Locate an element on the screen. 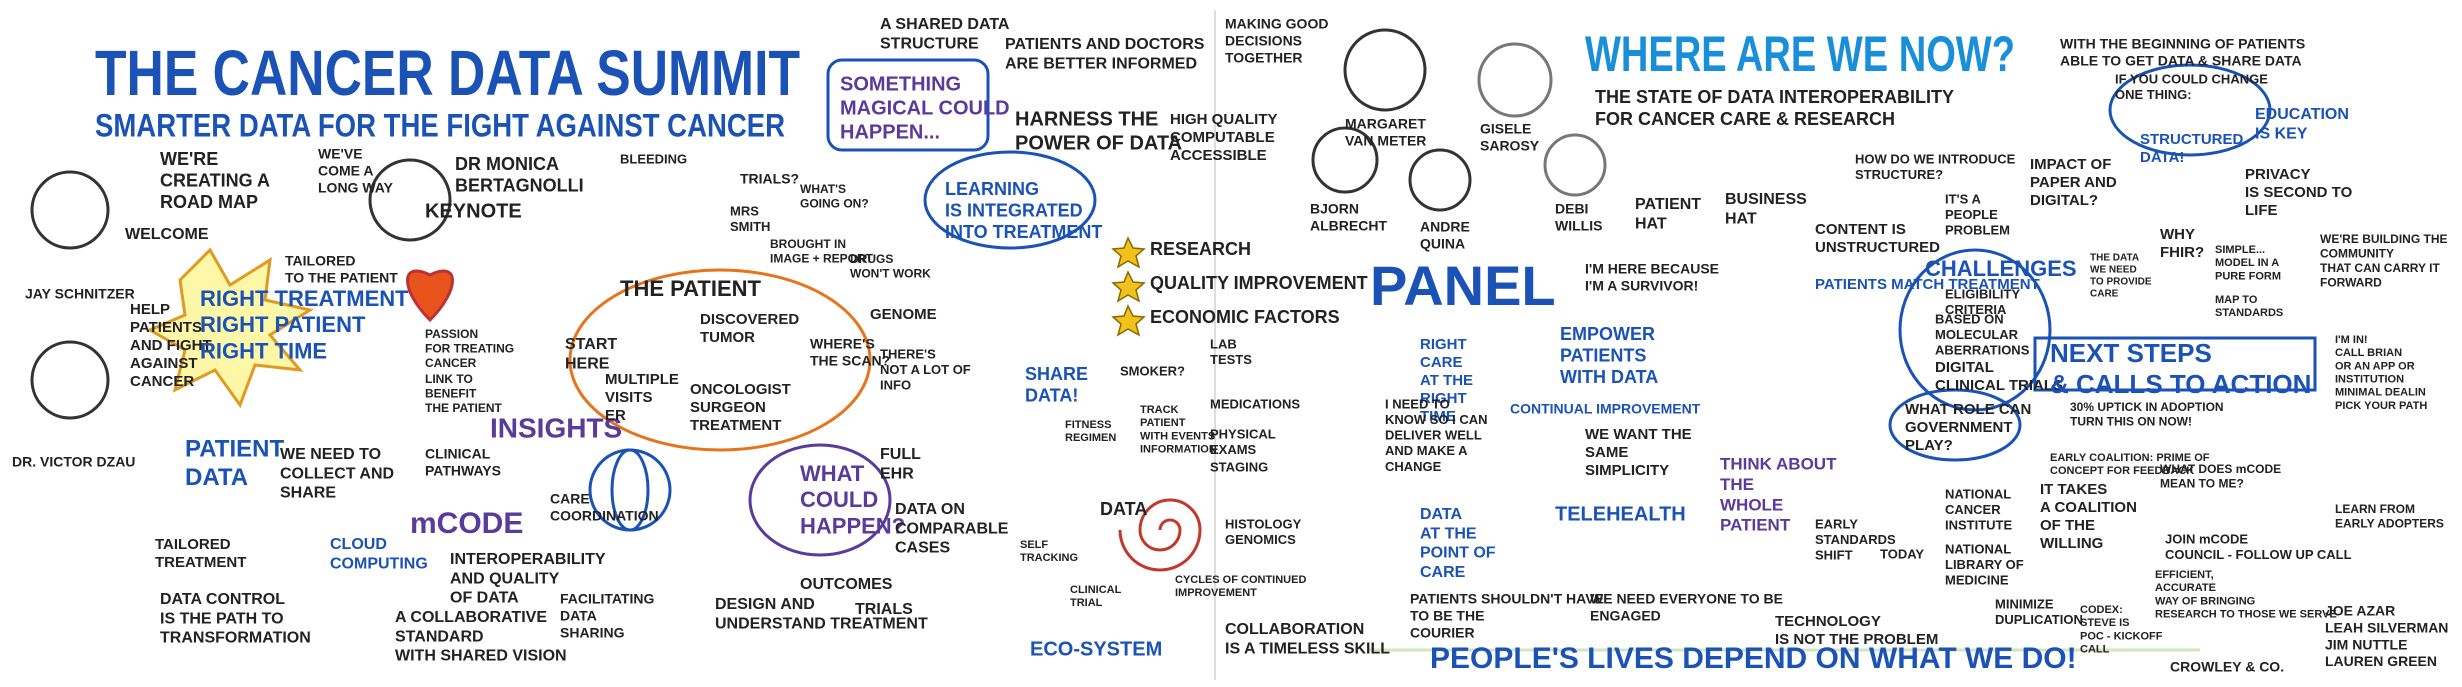 The height and width of the screenshot is (687, 2462). note-text: THE is located at coordinates (1737, 484).